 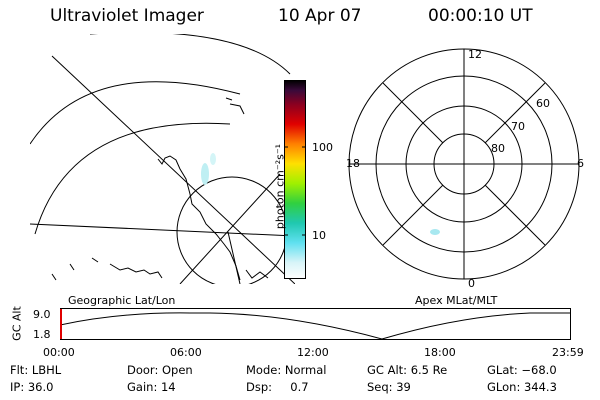 I want to click on info-dsp: Dsp: 0.7, so click(x=277, y=387).